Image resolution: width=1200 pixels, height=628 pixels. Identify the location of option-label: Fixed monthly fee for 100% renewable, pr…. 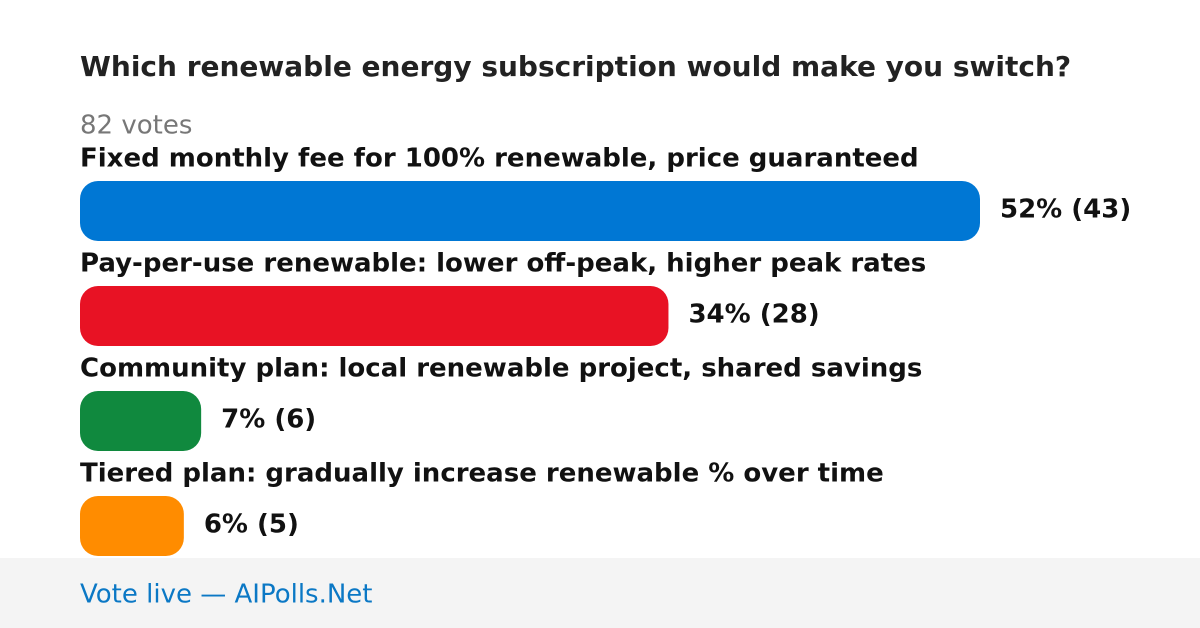
(499, 159).